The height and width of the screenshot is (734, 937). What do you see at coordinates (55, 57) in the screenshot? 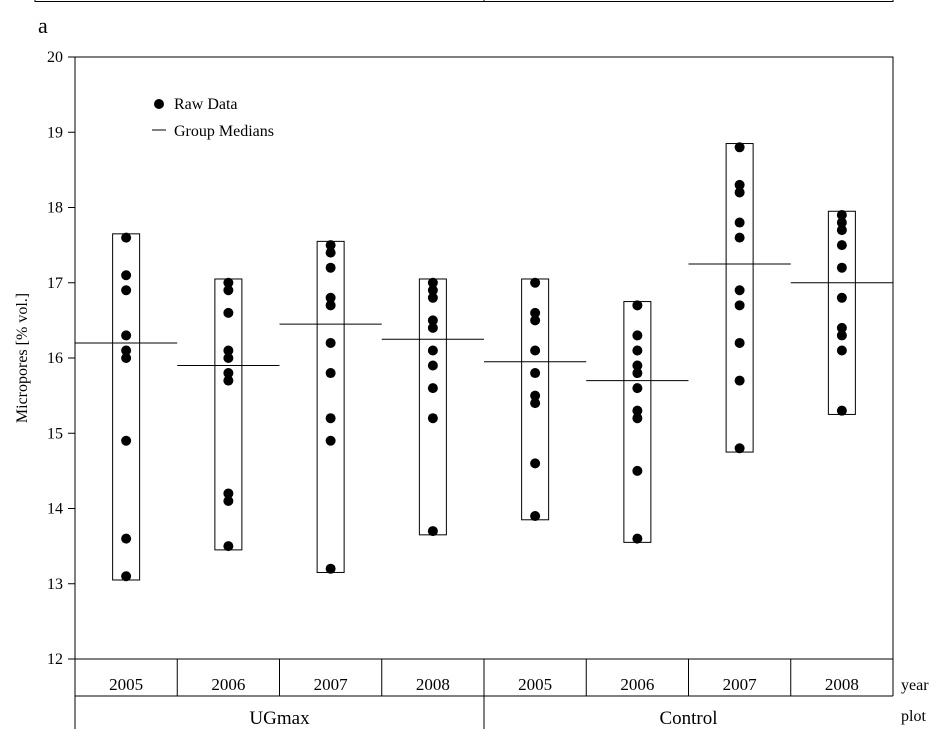
I see `y-tick-label: 20` at bounding box center [55, 57].